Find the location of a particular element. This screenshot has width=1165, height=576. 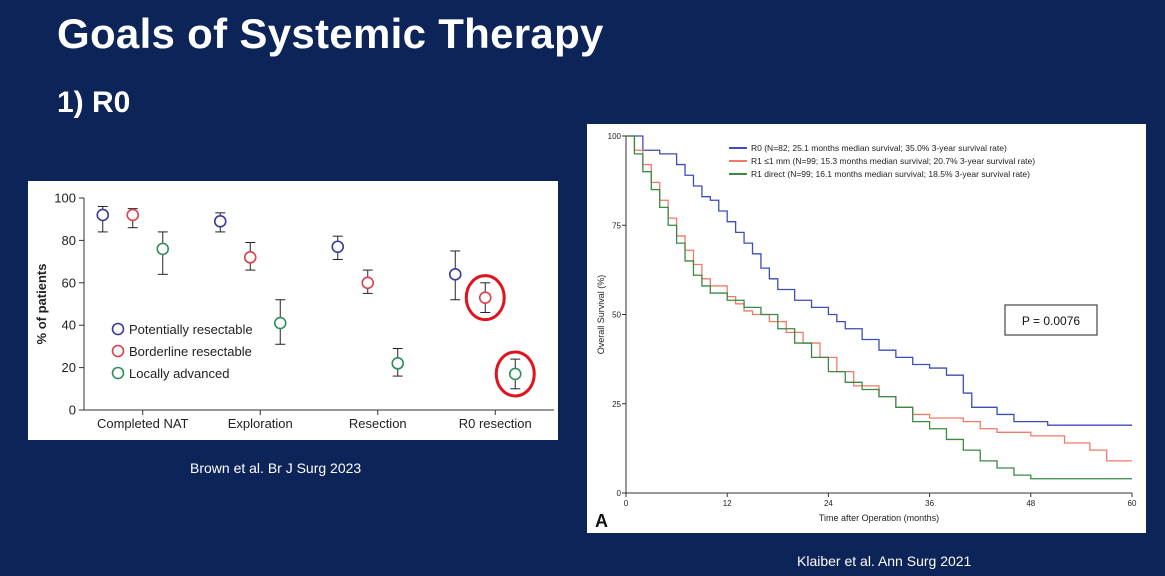

legend-label-0: Potentially resectable is located at coordinates (191, 329).